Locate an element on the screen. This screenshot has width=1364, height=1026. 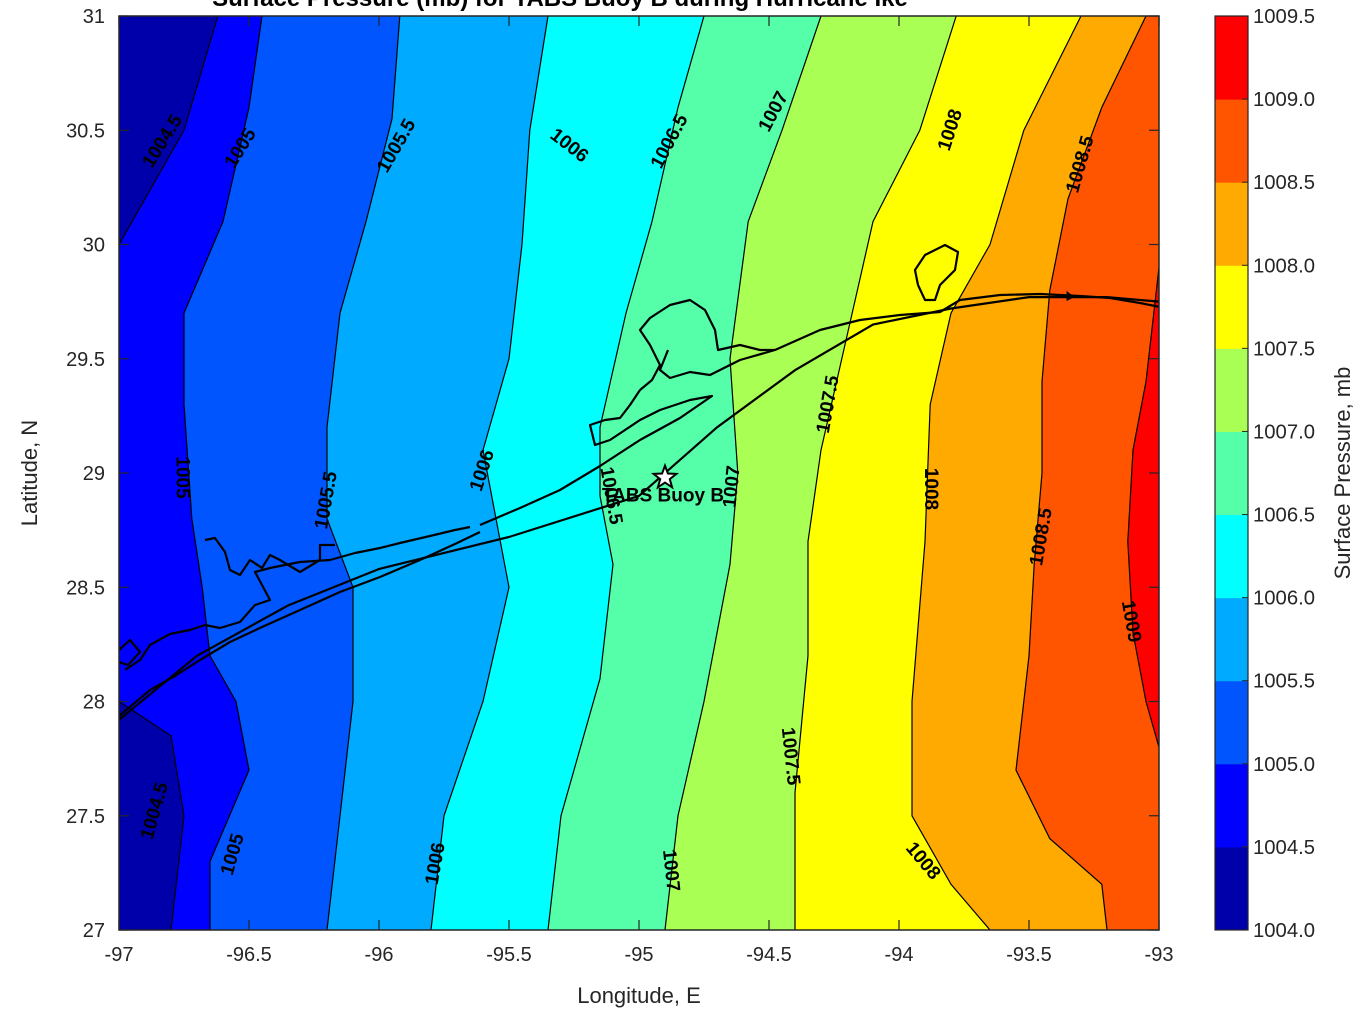
x-tick-label: -97 is located at coordinates (119, 955).